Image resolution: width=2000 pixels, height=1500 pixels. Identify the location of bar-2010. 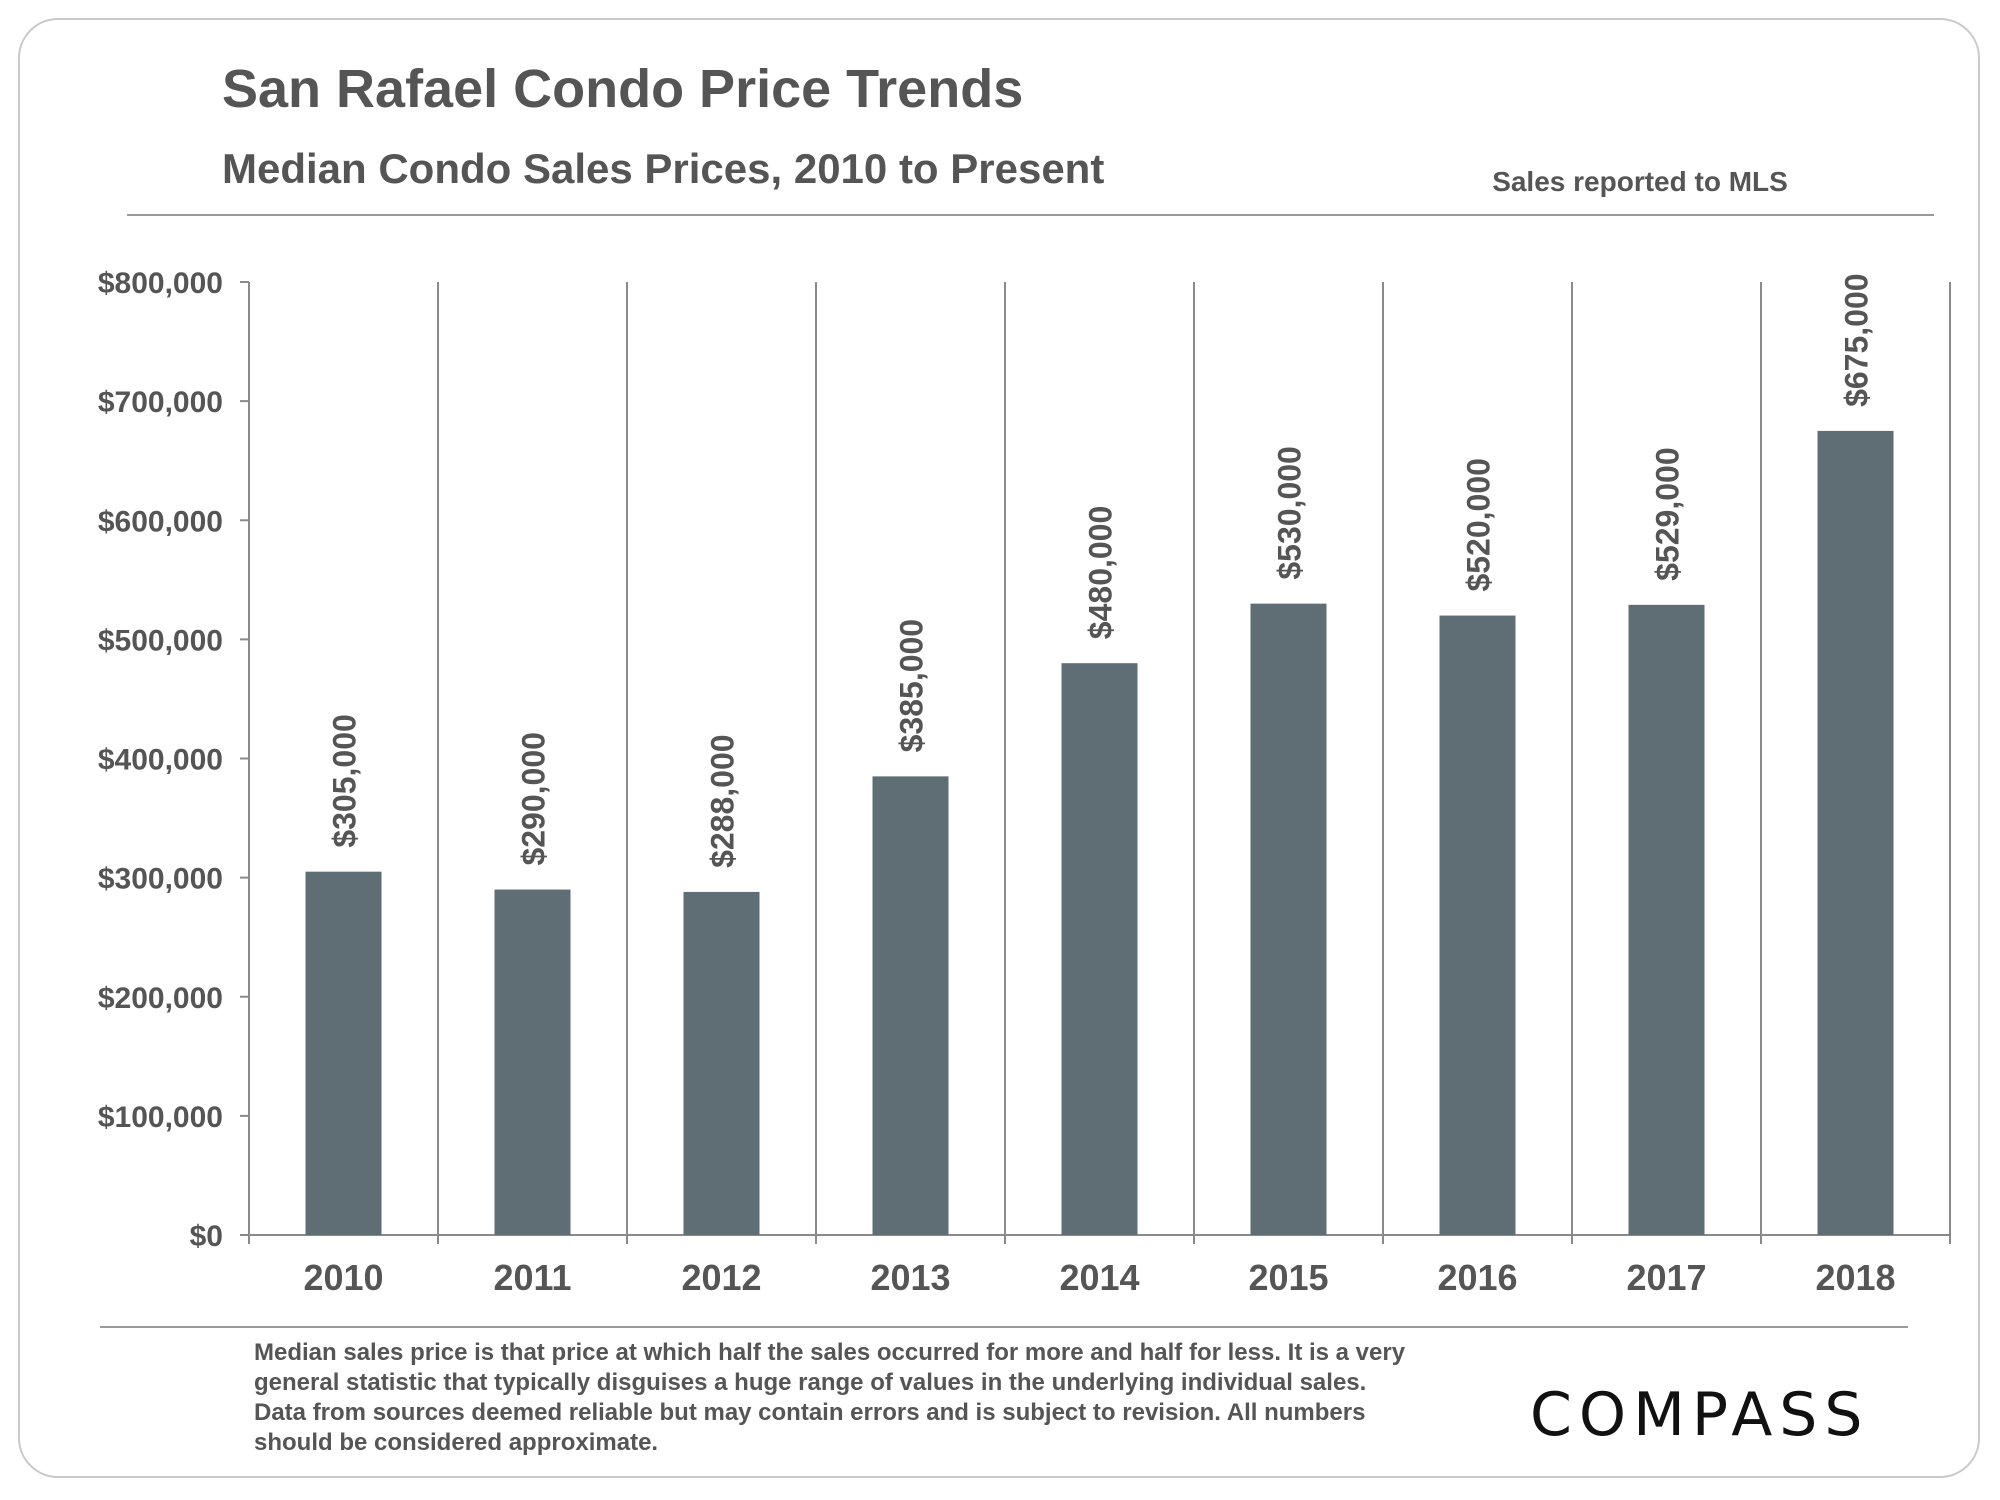
(343, 1053).